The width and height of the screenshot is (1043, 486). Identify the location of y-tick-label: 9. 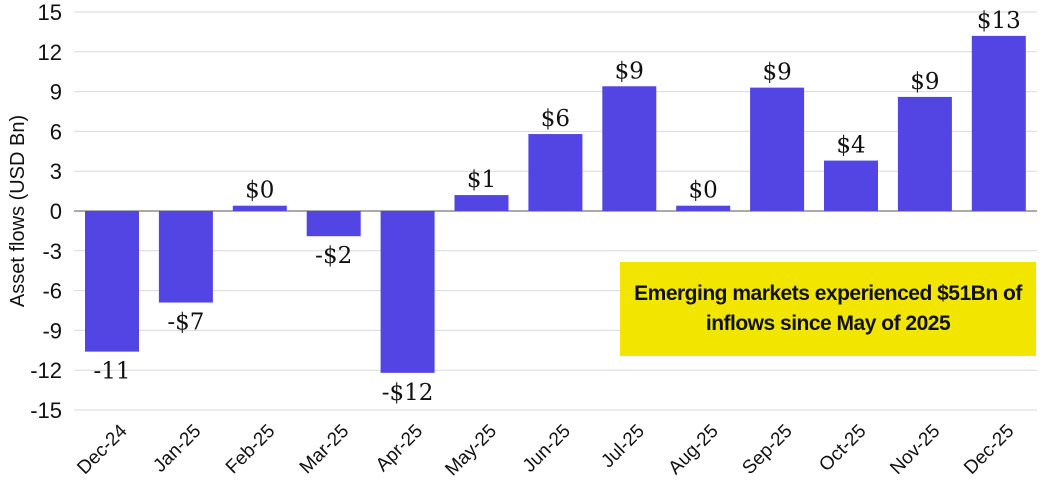
(56, 92).